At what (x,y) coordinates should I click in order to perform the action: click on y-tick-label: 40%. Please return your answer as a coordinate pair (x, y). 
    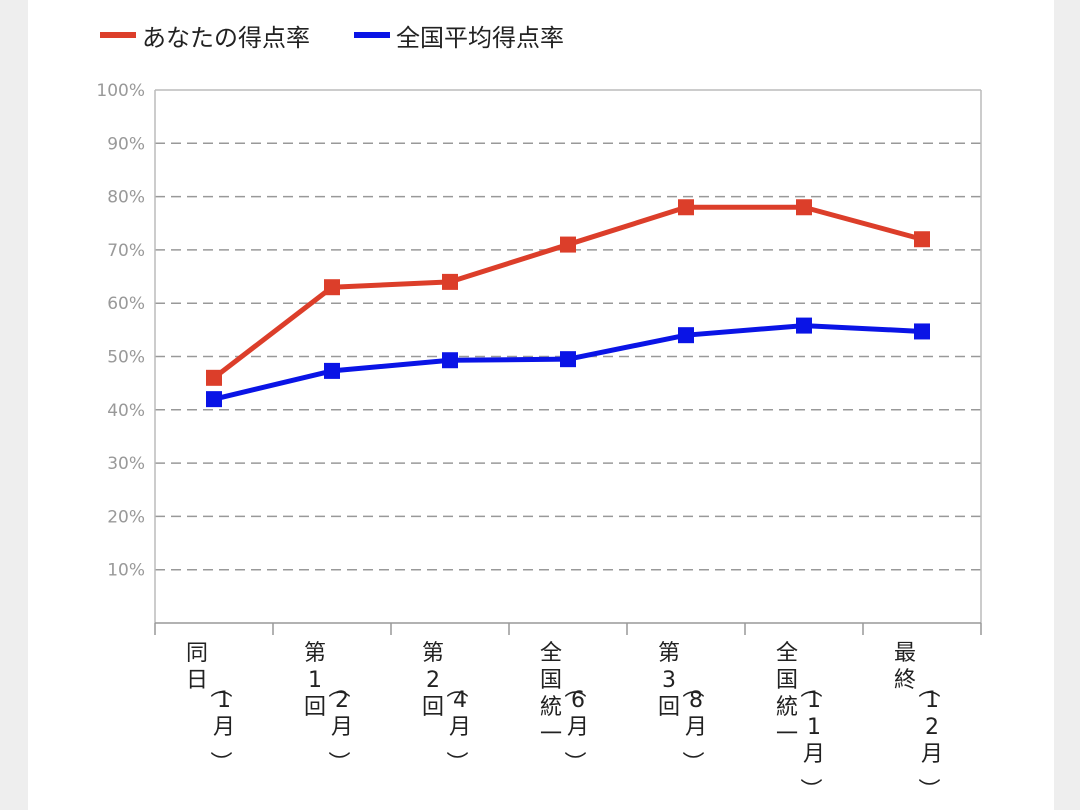
    Looking at the image, I should click on (126, 411).